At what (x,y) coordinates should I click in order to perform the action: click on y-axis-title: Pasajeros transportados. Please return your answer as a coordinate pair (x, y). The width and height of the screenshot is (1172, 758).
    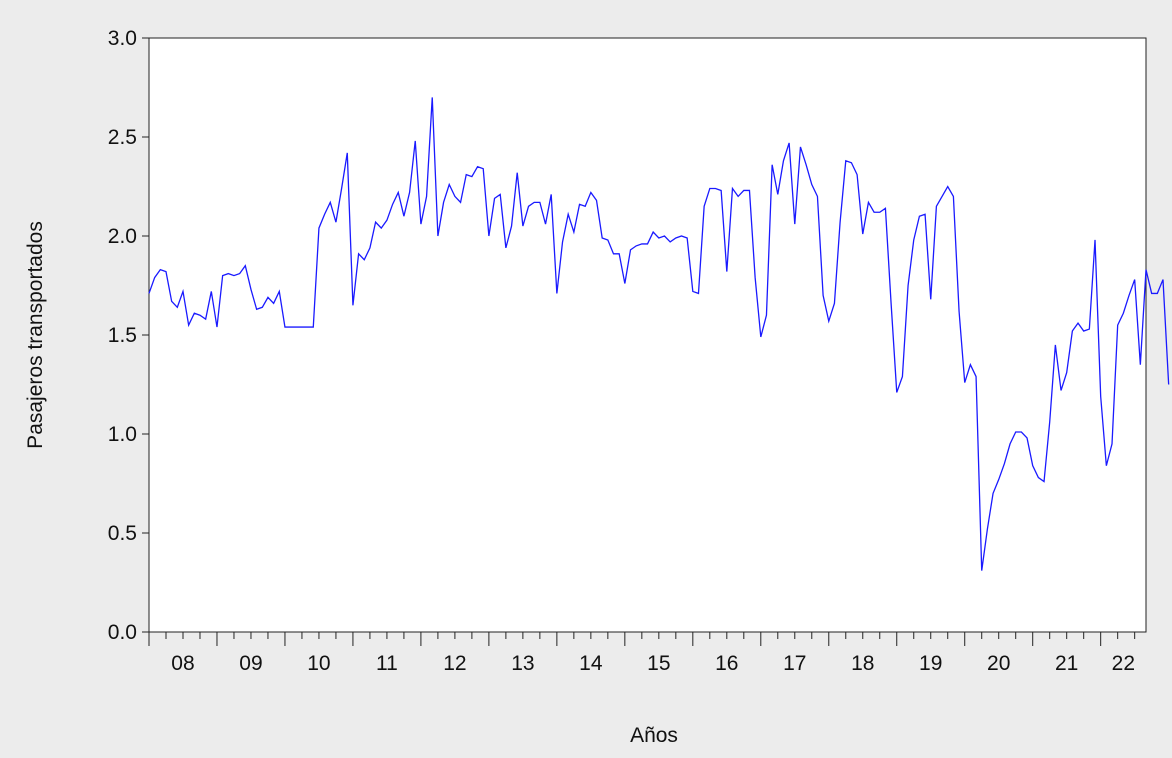
    Looking at the image, I should click on (35, 335).